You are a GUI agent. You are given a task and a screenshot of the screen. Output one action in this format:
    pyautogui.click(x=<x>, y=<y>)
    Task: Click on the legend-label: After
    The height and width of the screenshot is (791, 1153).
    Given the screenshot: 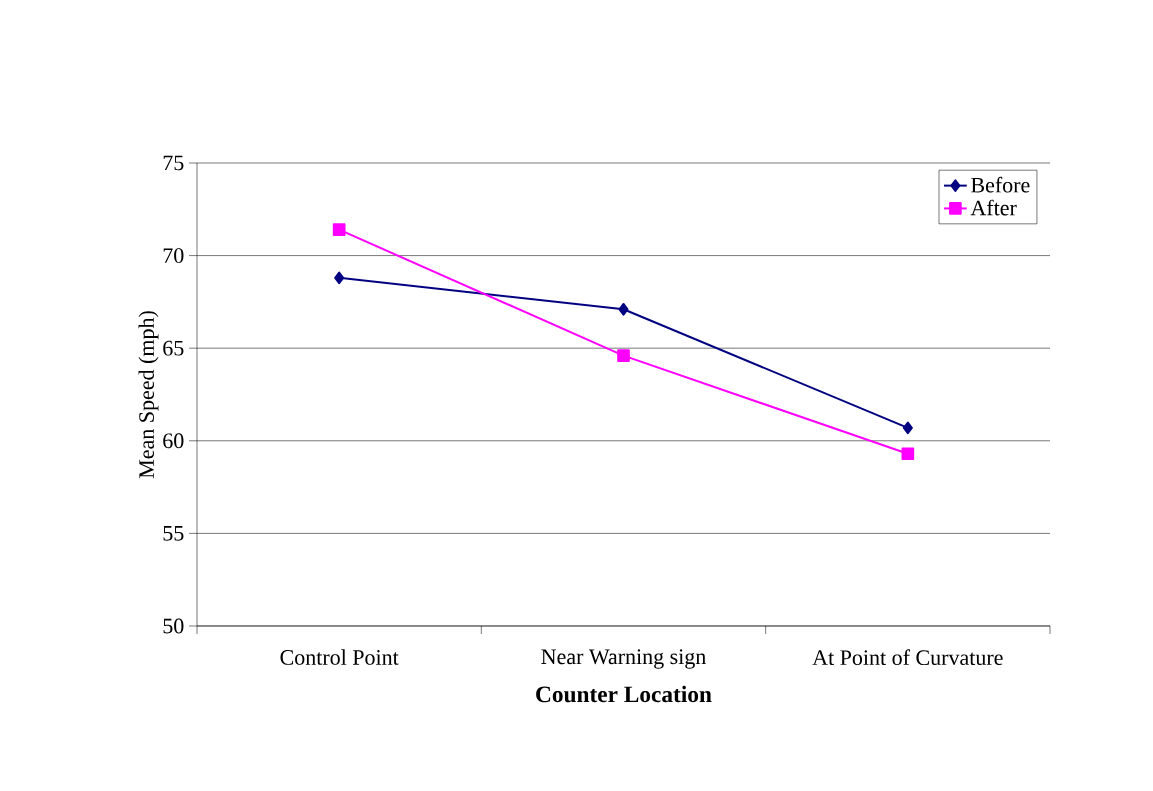 What is the action you would take?
    pyautogui.click(x=993, y=207)
    